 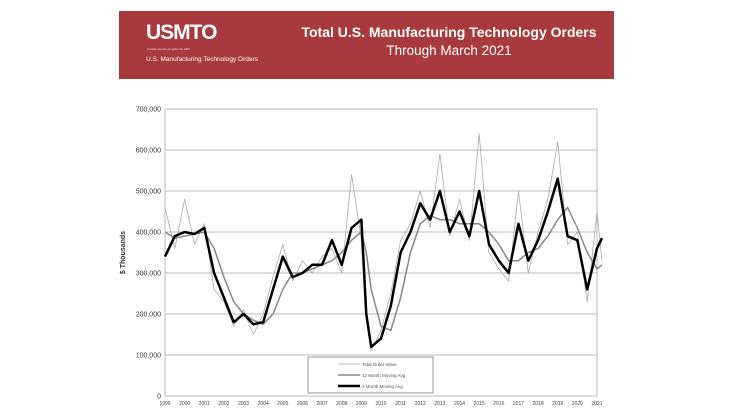 What do you see at coordinates (384, 375) in the screenshot?
I see `legend-label: 12 Month Moving Avg` at bounding box center [384, 375].